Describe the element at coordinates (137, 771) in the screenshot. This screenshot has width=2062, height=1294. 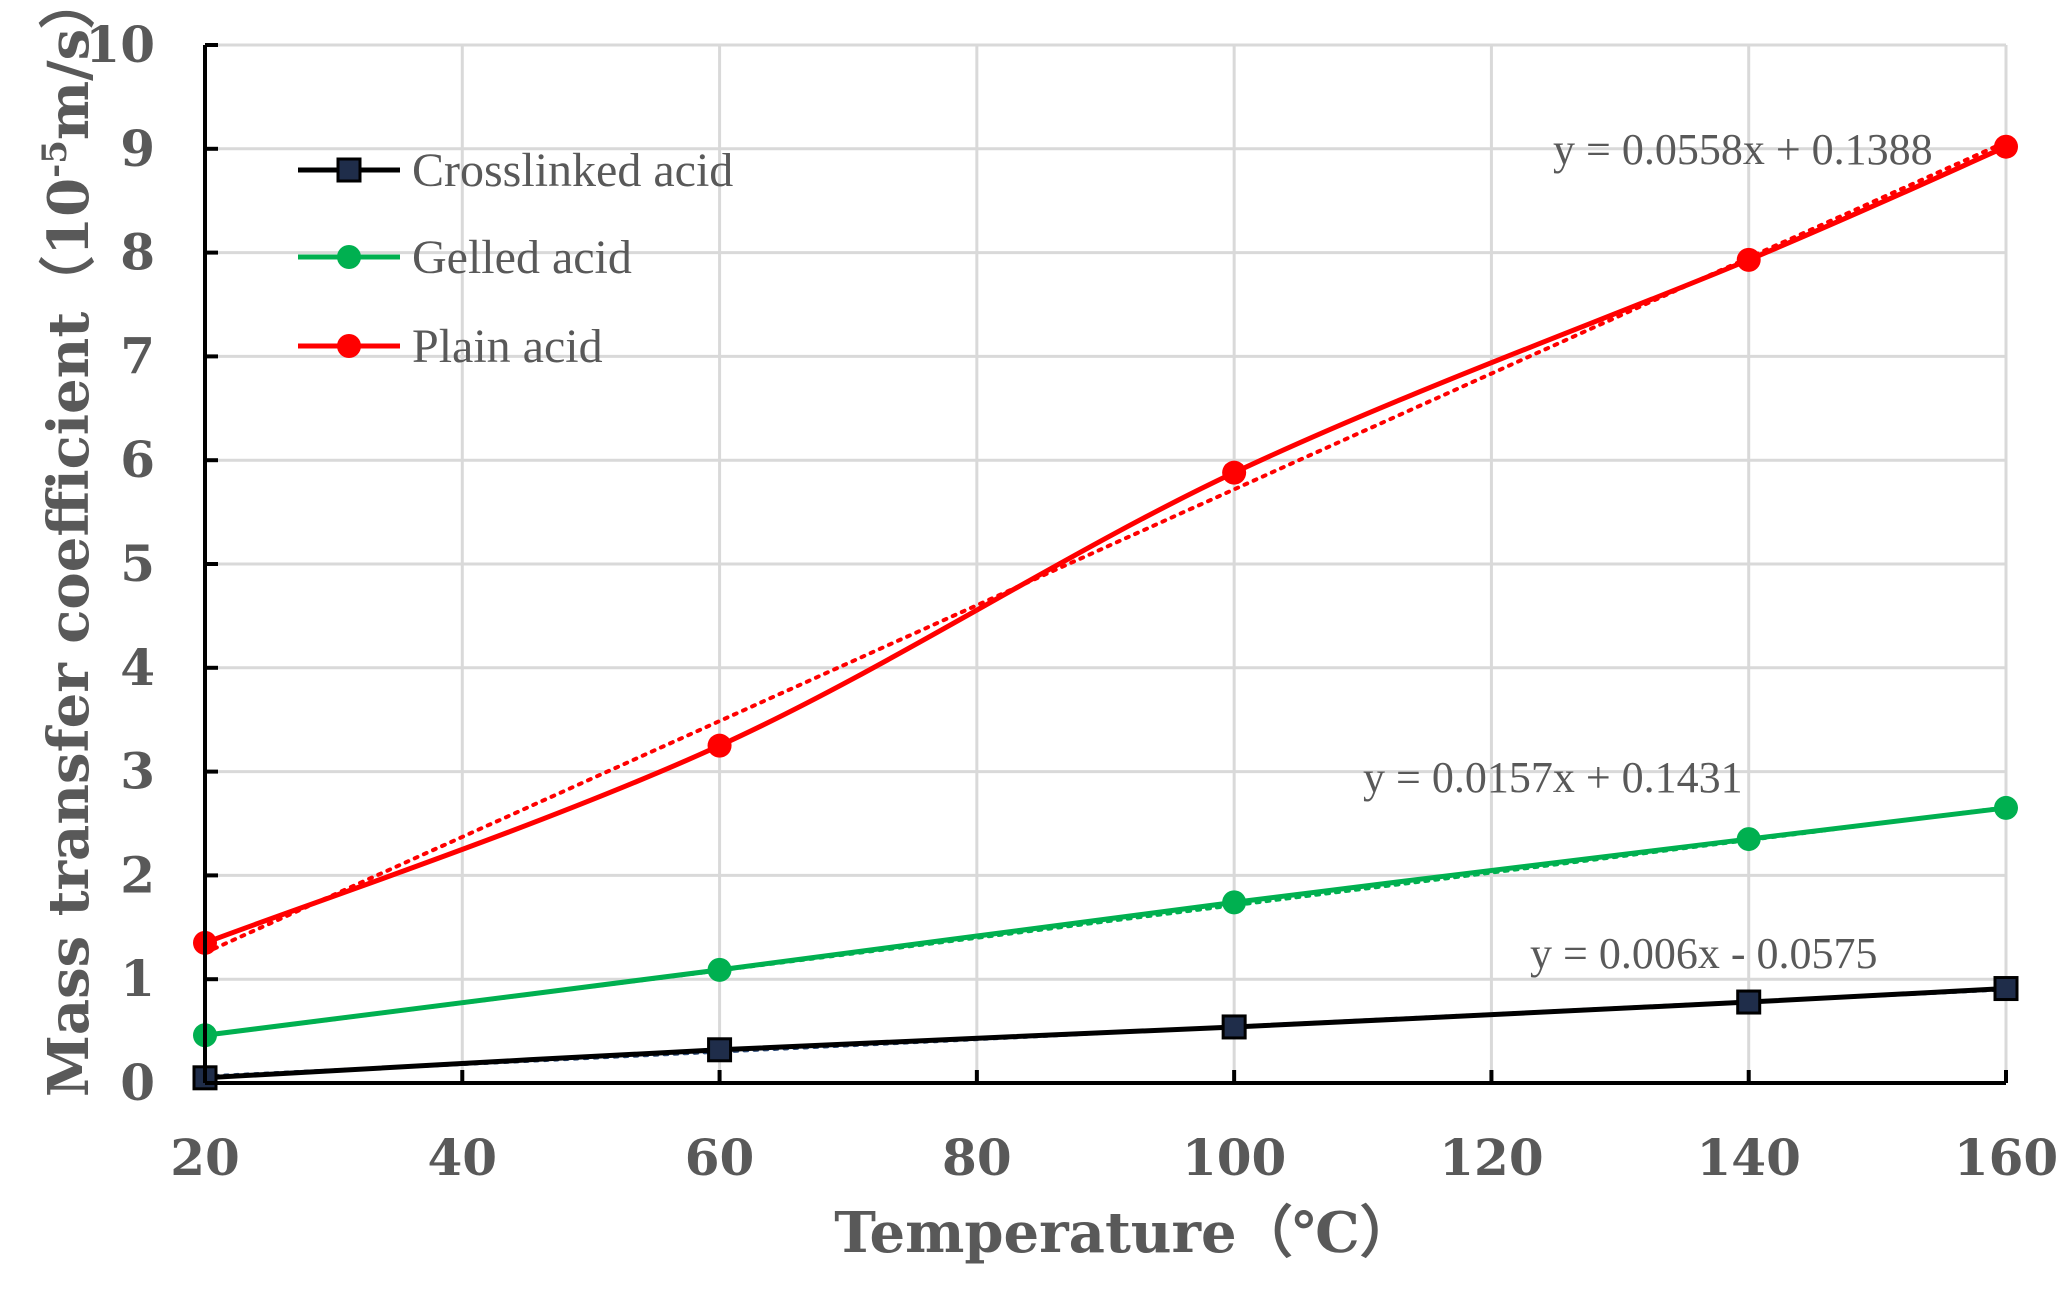
I see `y-tick-label: 3` at that location.